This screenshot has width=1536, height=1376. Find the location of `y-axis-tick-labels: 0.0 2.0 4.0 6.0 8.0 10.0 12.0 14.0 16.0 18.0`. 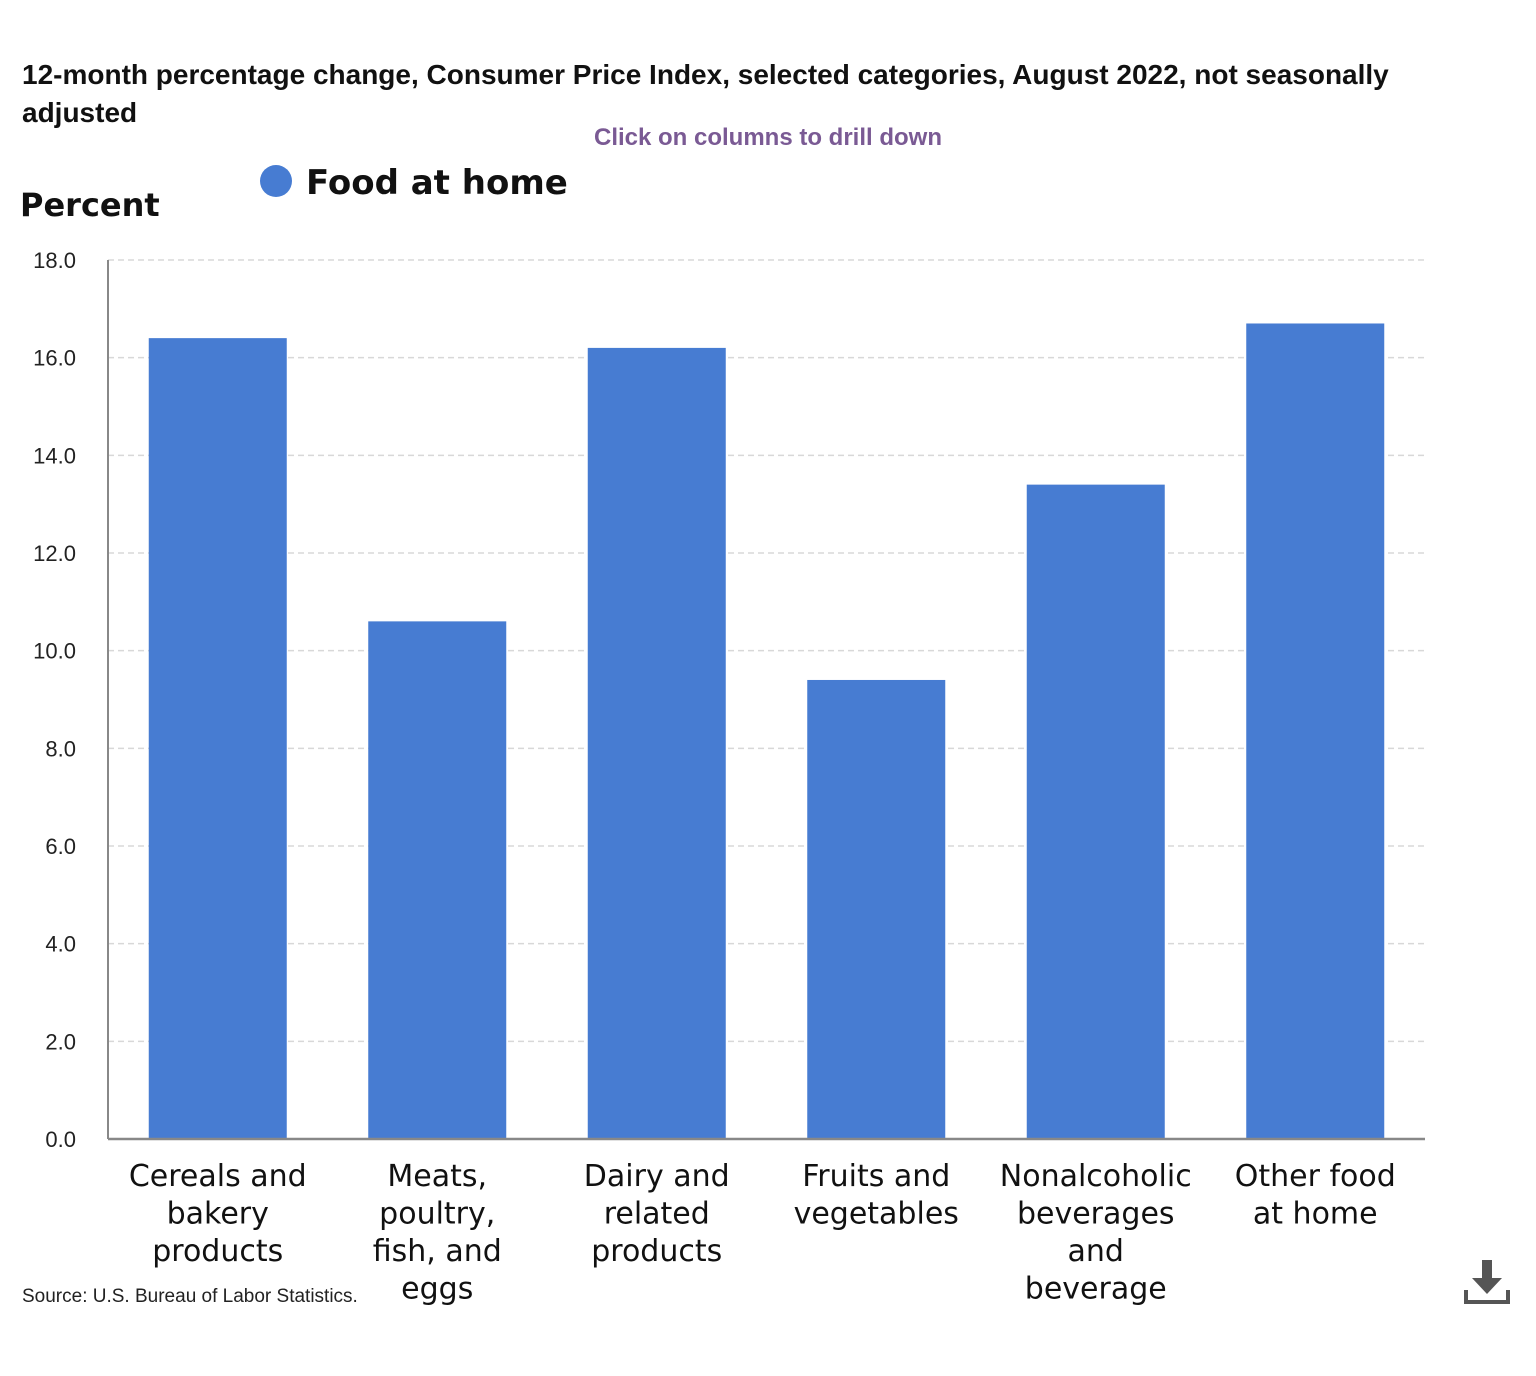

y-axis-tick-labels: 0.0 2.0 4.0 6.0 8.0 10.0 12.0 14.0 16.0 18.0 is located at coordinates (54, 700).